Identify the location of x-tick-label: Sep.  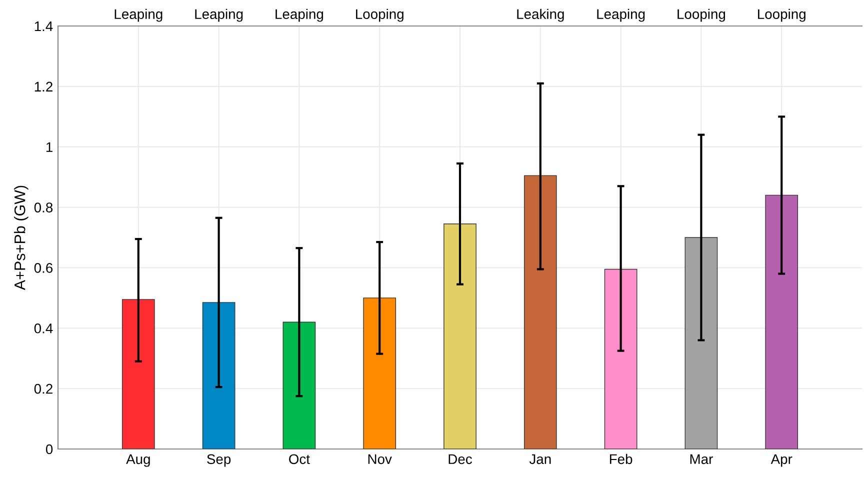
(219, 460).